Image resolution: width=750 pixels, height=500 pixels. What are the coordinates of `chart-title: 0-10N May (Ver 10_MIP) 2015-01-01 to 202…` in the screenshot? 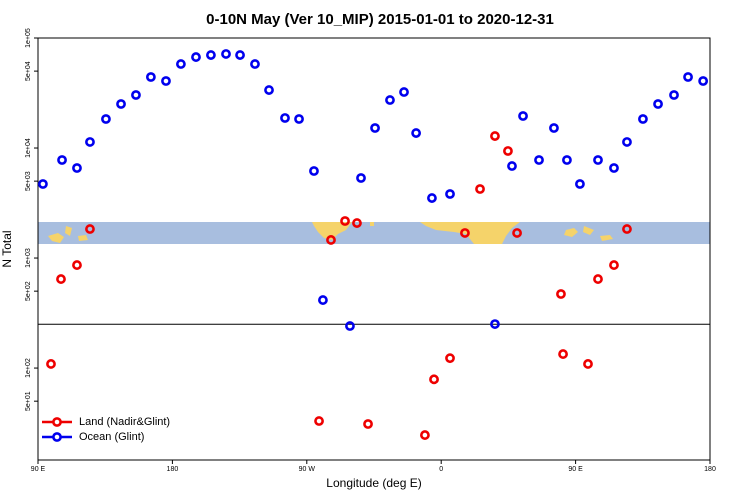 It's located at (380, 19).